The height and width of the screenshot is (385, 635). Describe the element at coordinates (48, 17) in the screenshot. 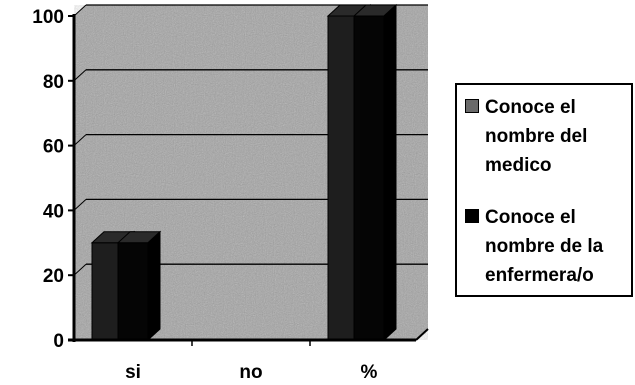

I see `y-tick-label-100: 100` at that location.